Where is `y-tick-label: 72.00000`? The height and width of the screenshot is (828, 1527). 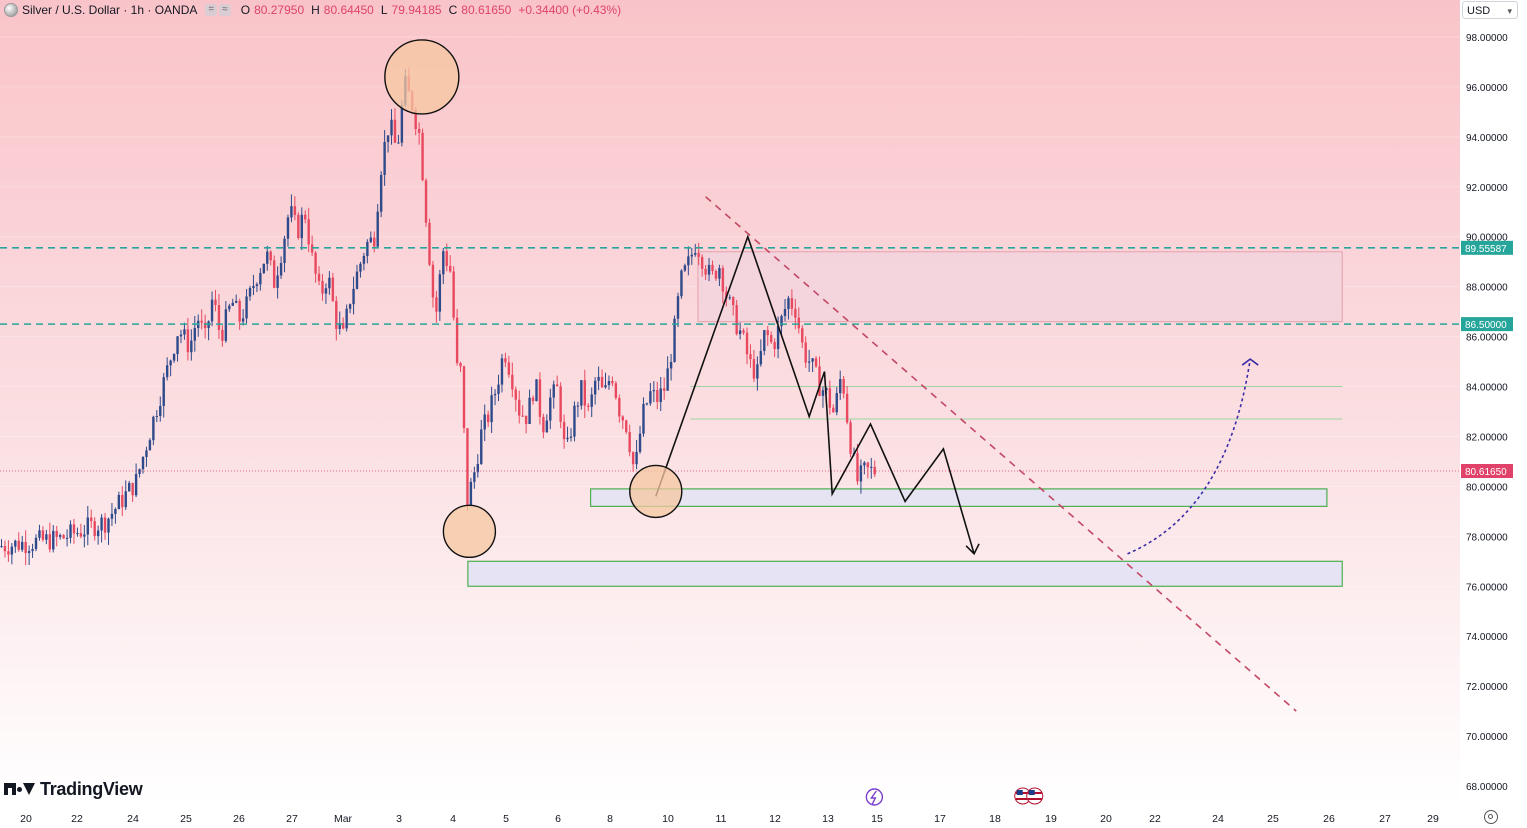 y-tick-label: 72.00000 is located at coordinates (1487, 687).